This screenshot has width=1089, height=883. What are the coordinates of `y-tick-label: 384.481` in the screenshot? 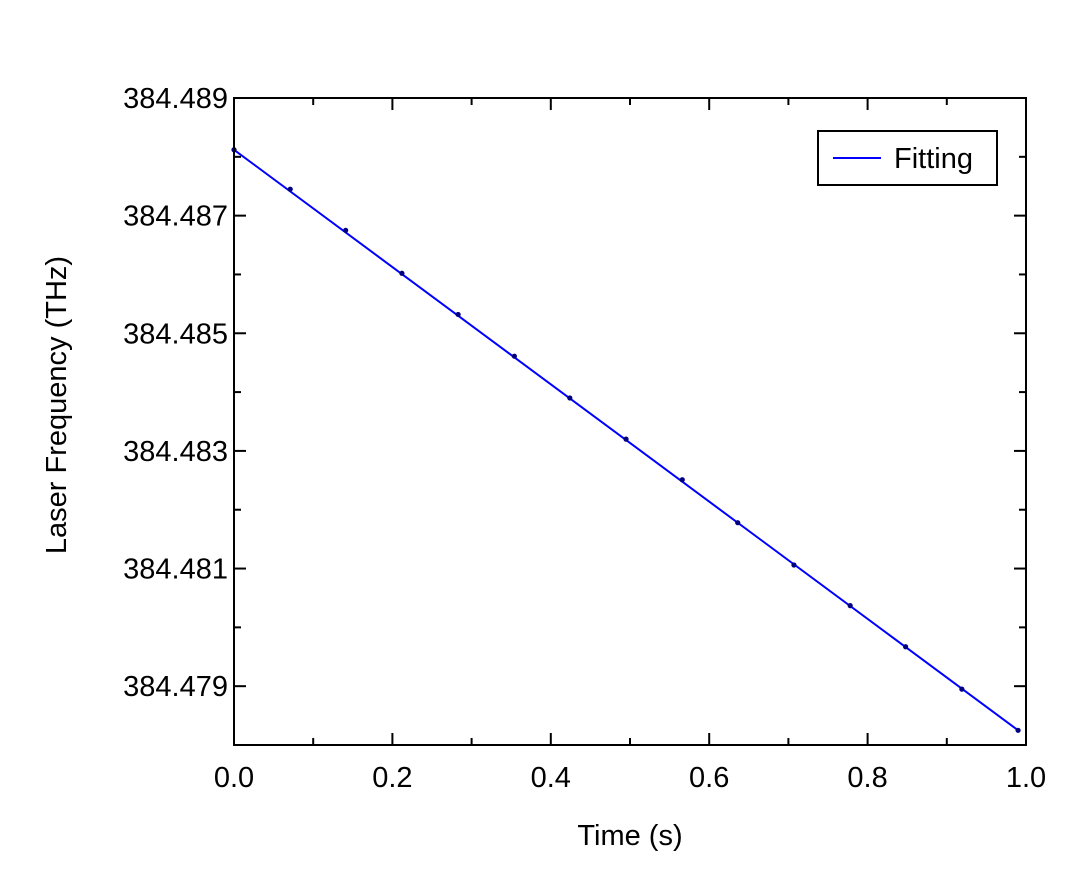 It's located at (175, 570).